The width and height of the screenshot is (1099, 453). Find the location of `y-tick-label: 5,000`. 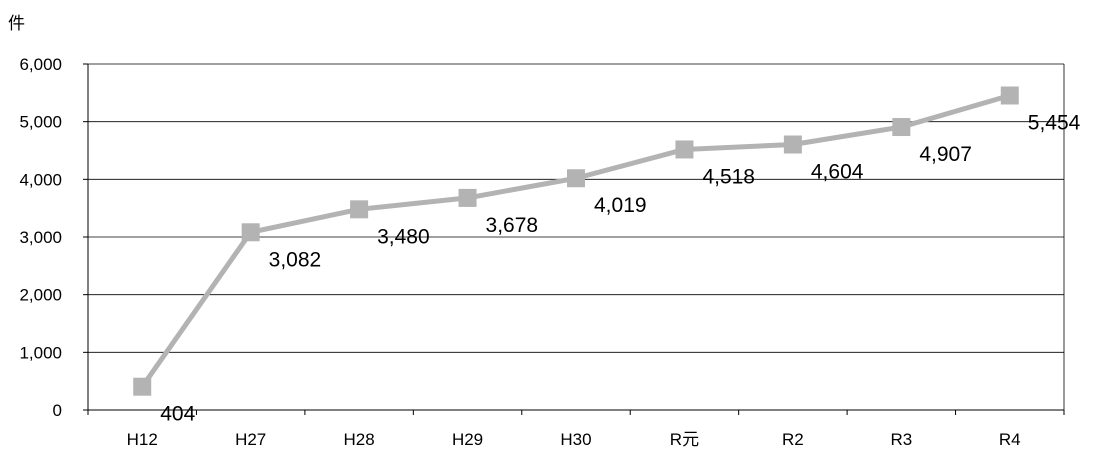

y-tick-label: 5,000 is located at coordinates (40, 122).